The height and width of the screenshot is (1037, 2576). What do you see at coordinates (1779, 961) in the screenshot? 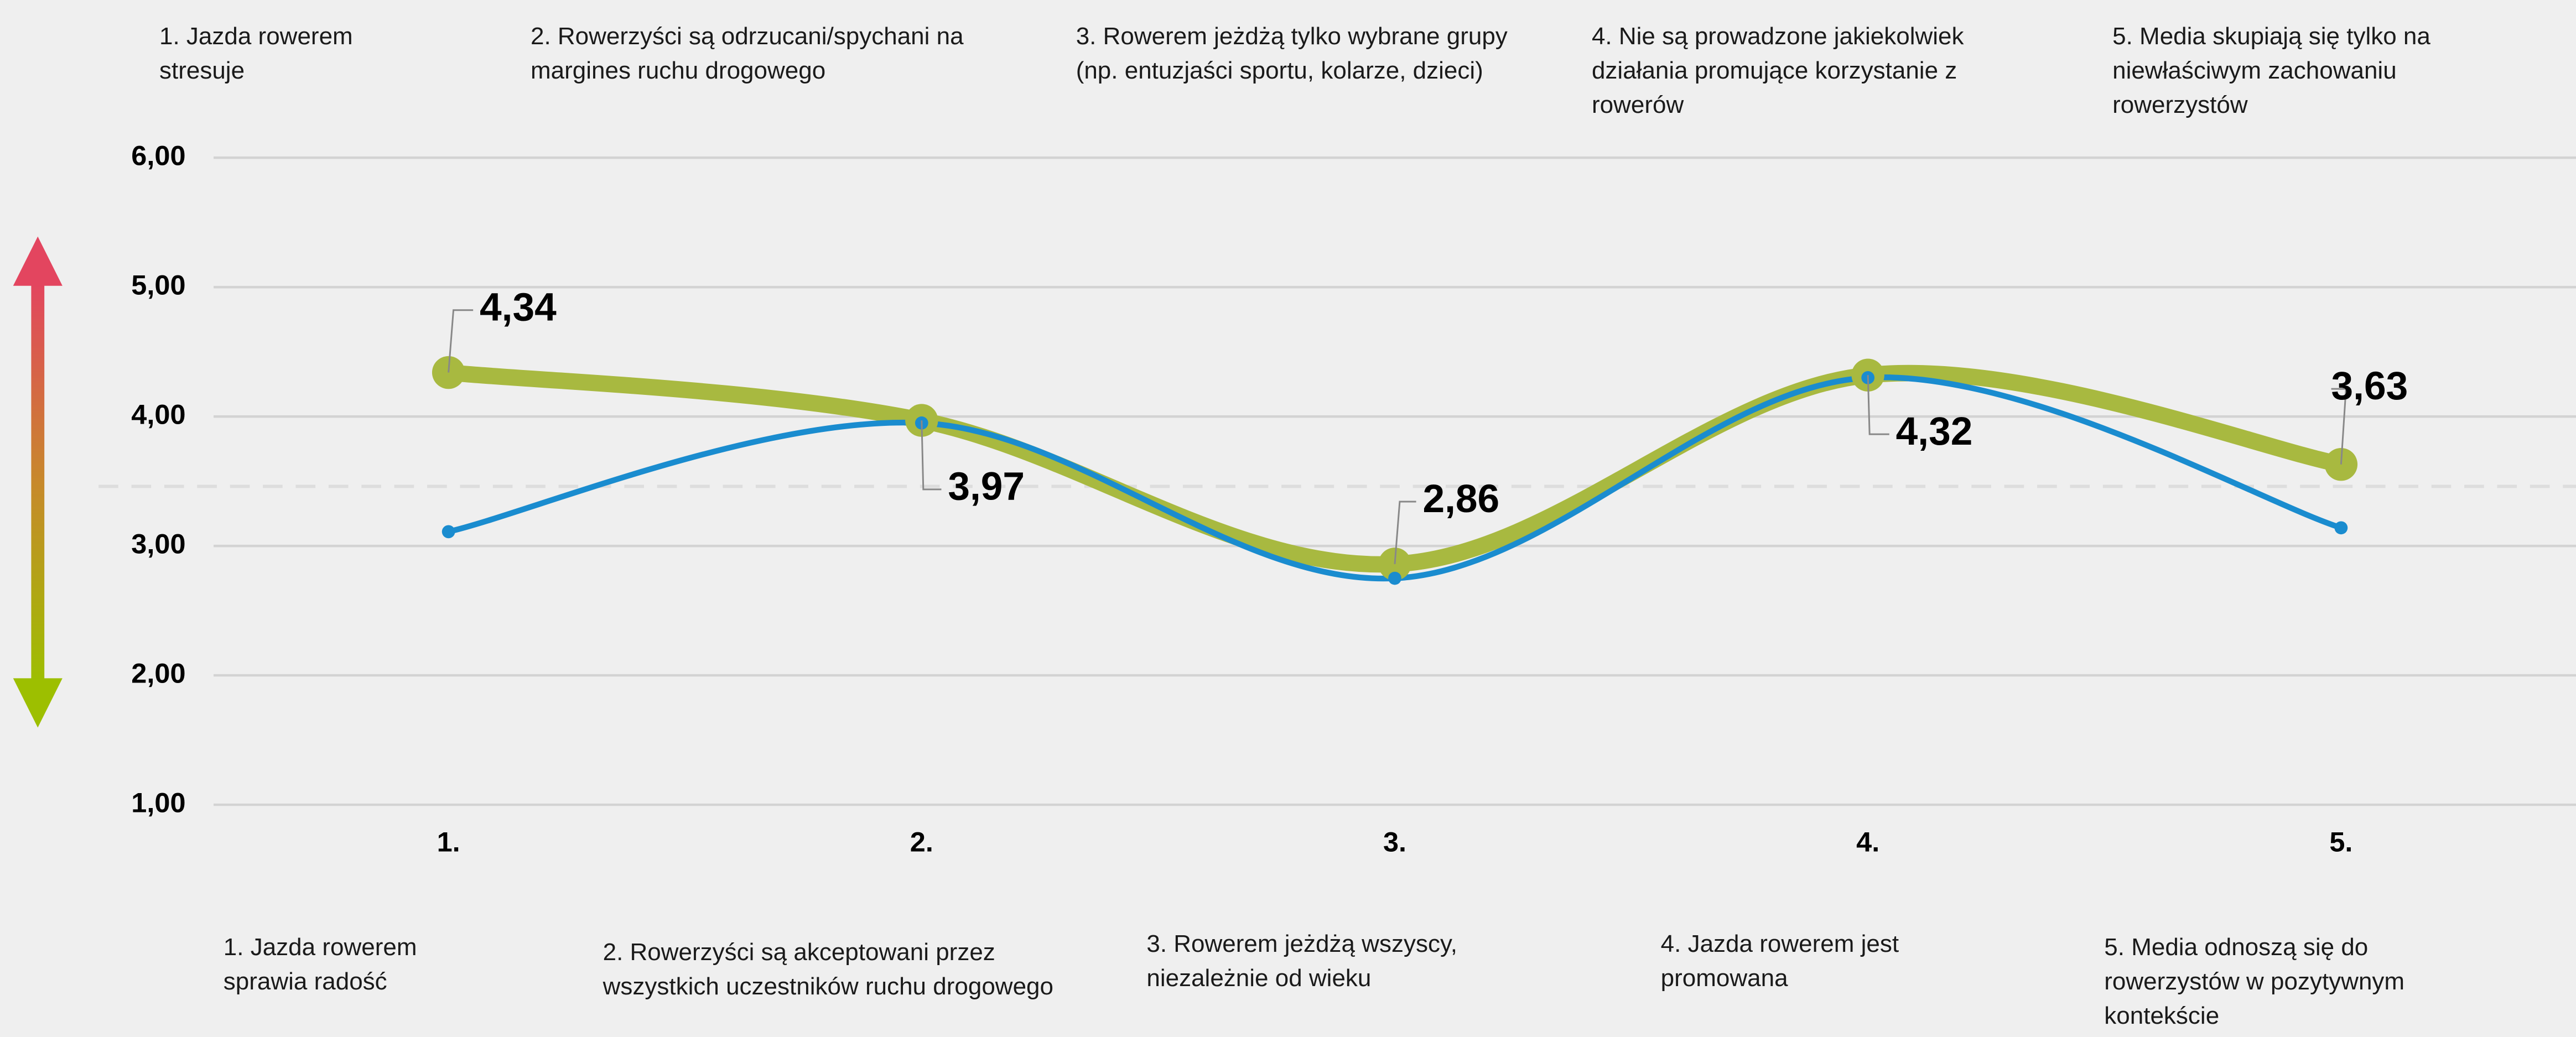
I see `bottom-label: 4. Jazda rowerem jest promowana` at bounding box center [1779, 961].